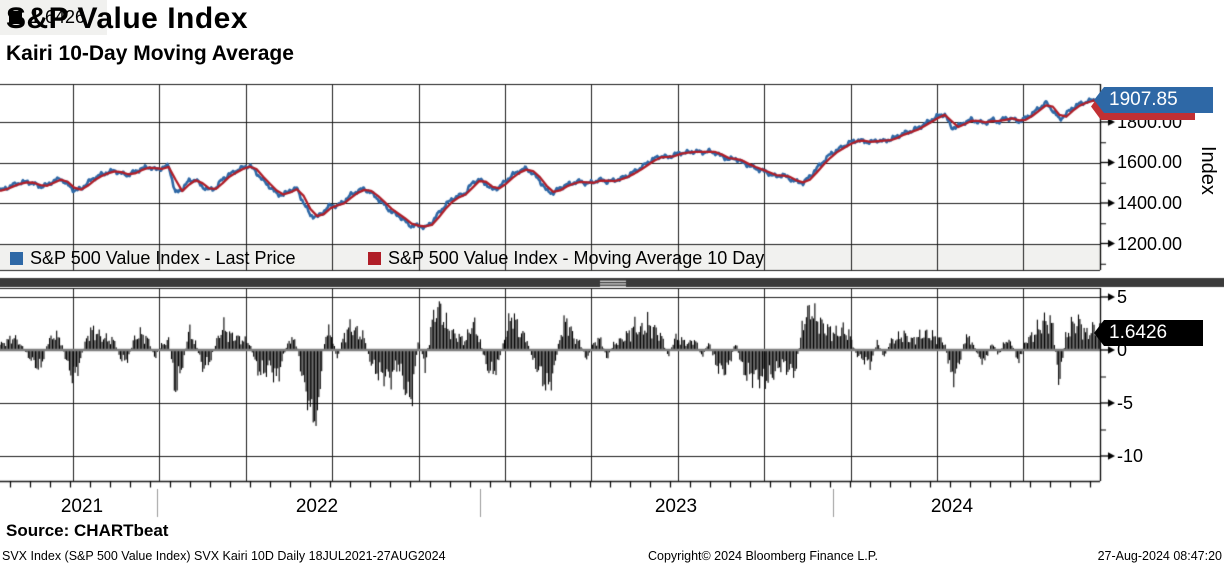  I want to click on ytick-1600: 1600.00, so click(1150, 162).